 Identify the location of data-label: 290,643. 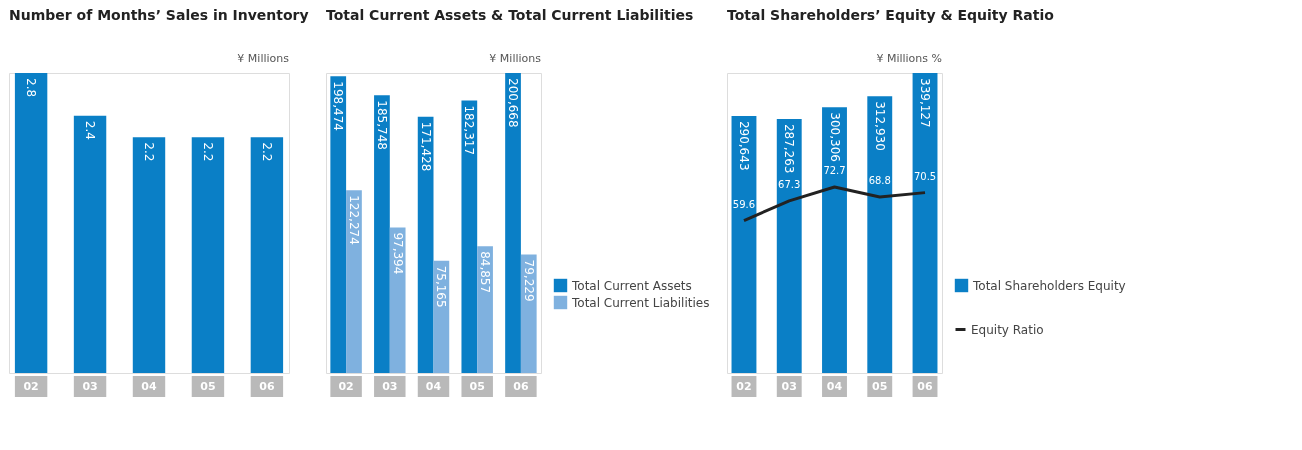
(743, 145).